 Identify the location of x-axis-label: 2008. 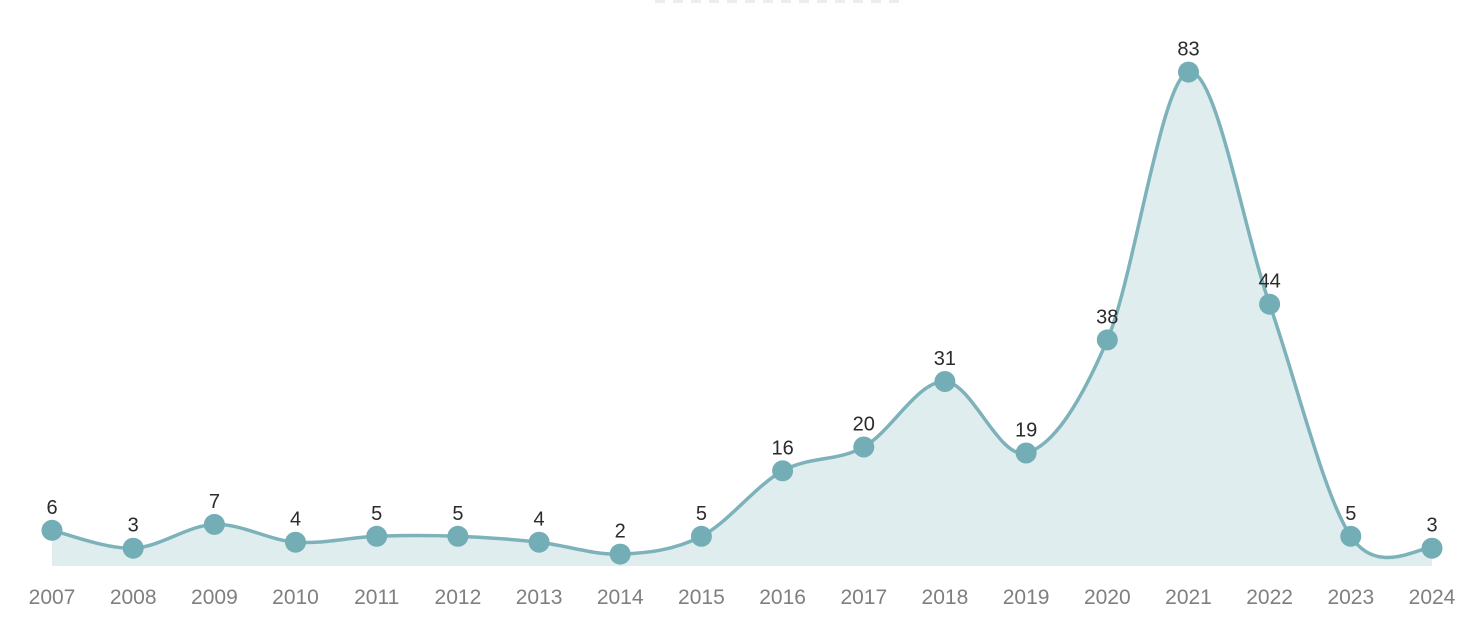
(133, 597).